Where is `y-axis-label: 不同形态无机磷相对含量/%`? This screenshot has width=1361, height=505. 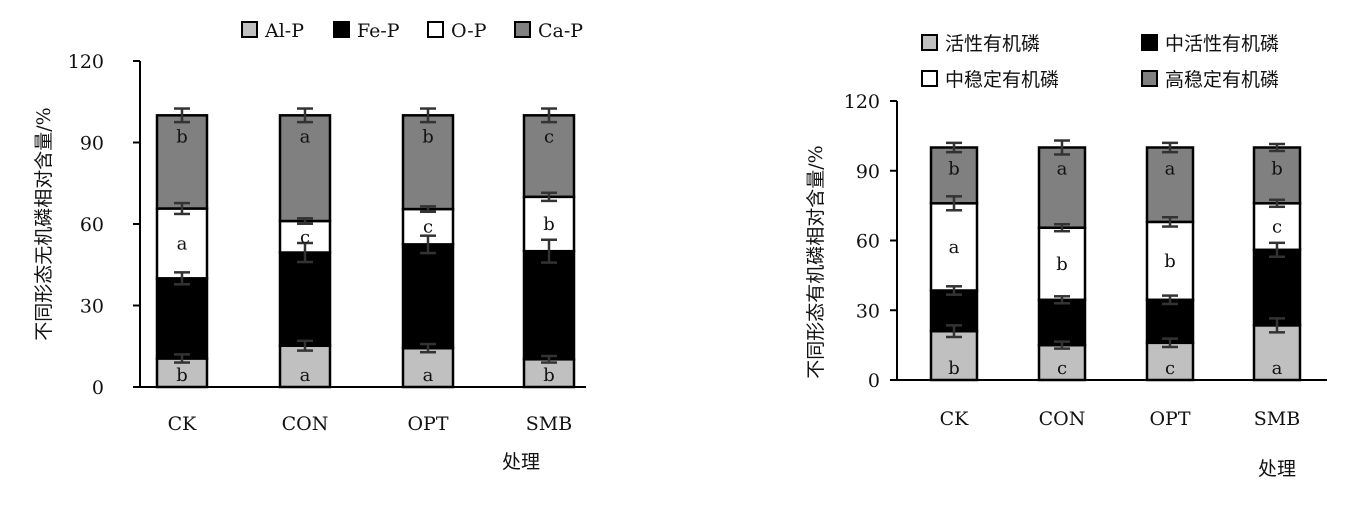
y-axis-label: 不同形态无机磷相对含量/% is located at coordinates (44, 223).